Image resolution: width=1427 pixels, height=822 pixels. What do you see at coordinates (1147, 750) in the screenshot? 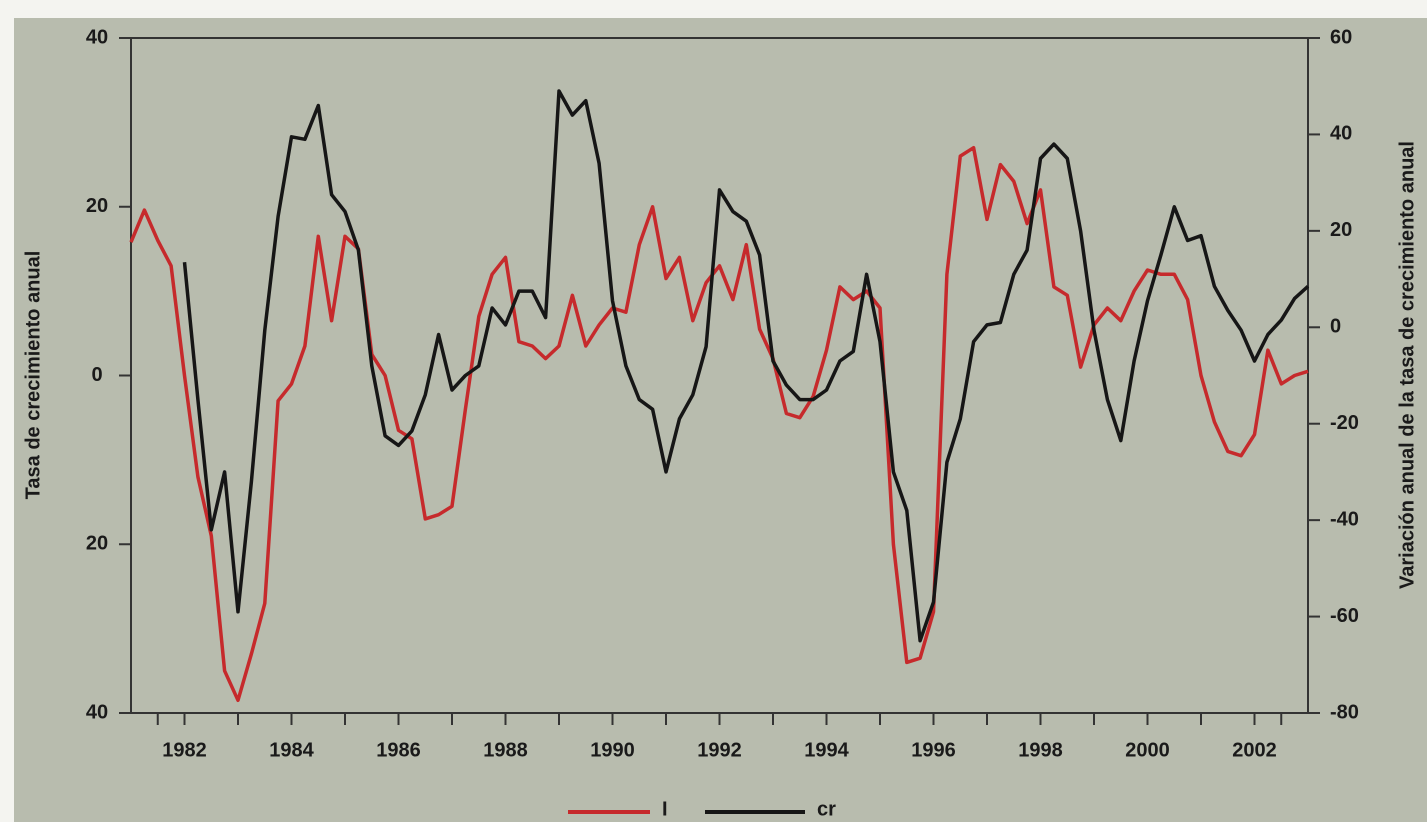
I see `x-tick-label: 2000` at bounding box center [1147, 750].